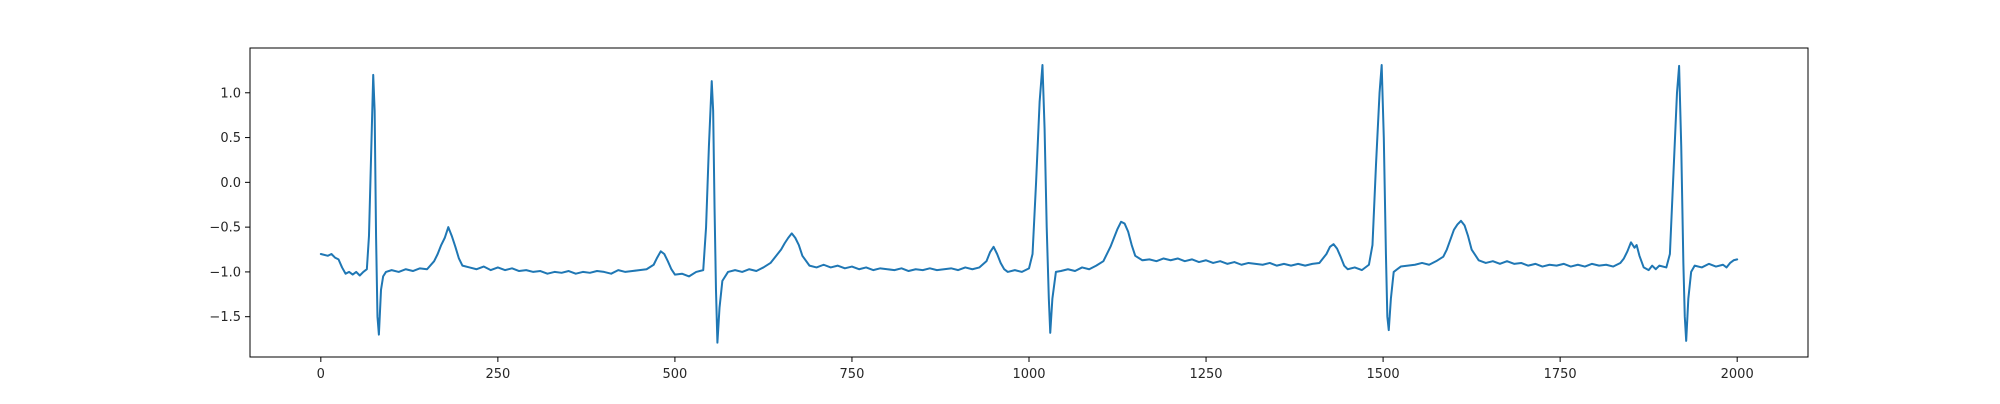 This screenshot has height=404, width=2000. I want to click on x-tick-label: 1500, so click(1383, 374).